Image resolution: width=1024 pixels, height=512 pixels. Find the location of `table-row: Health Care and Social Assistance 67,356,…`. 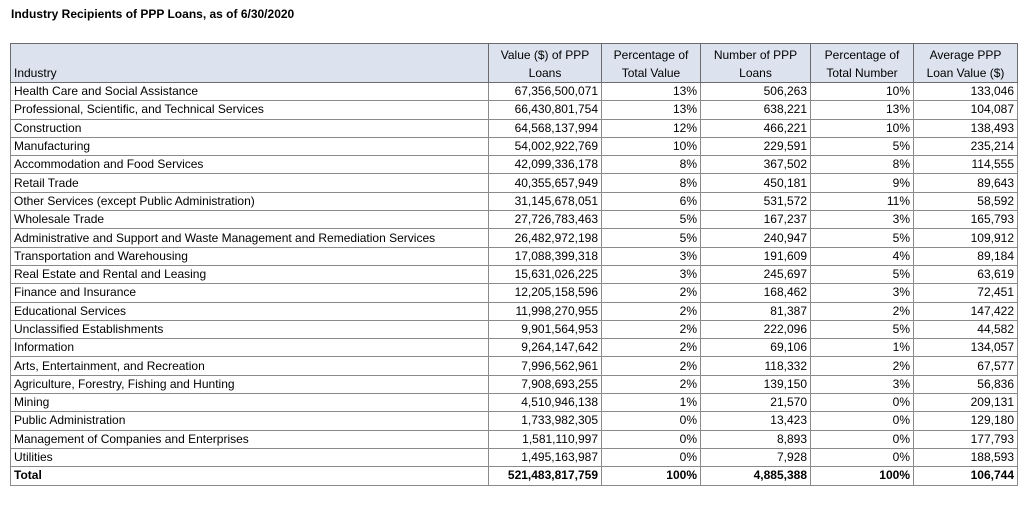

table-row: Health Care and Social Assistance 67,356,… is located at coordinates (514, 91).